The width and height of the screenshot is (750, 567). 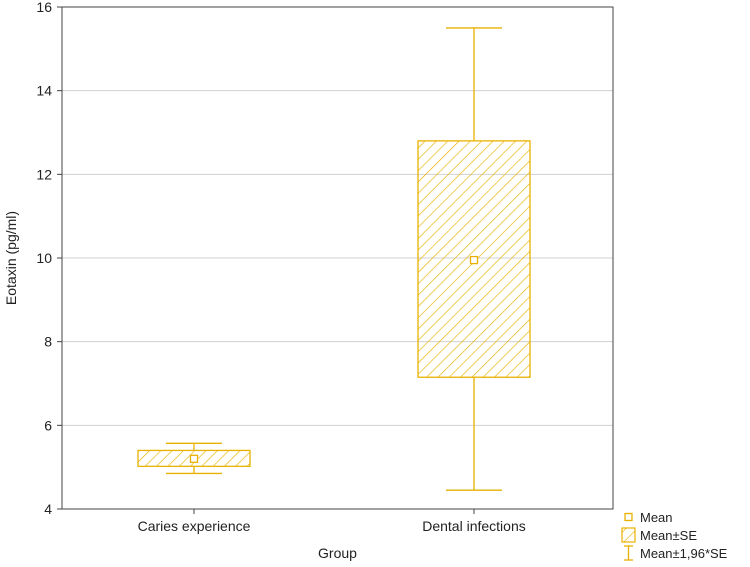 I want to click on legend-label: Mean±1,96*SE, so click(x=684, y=553).